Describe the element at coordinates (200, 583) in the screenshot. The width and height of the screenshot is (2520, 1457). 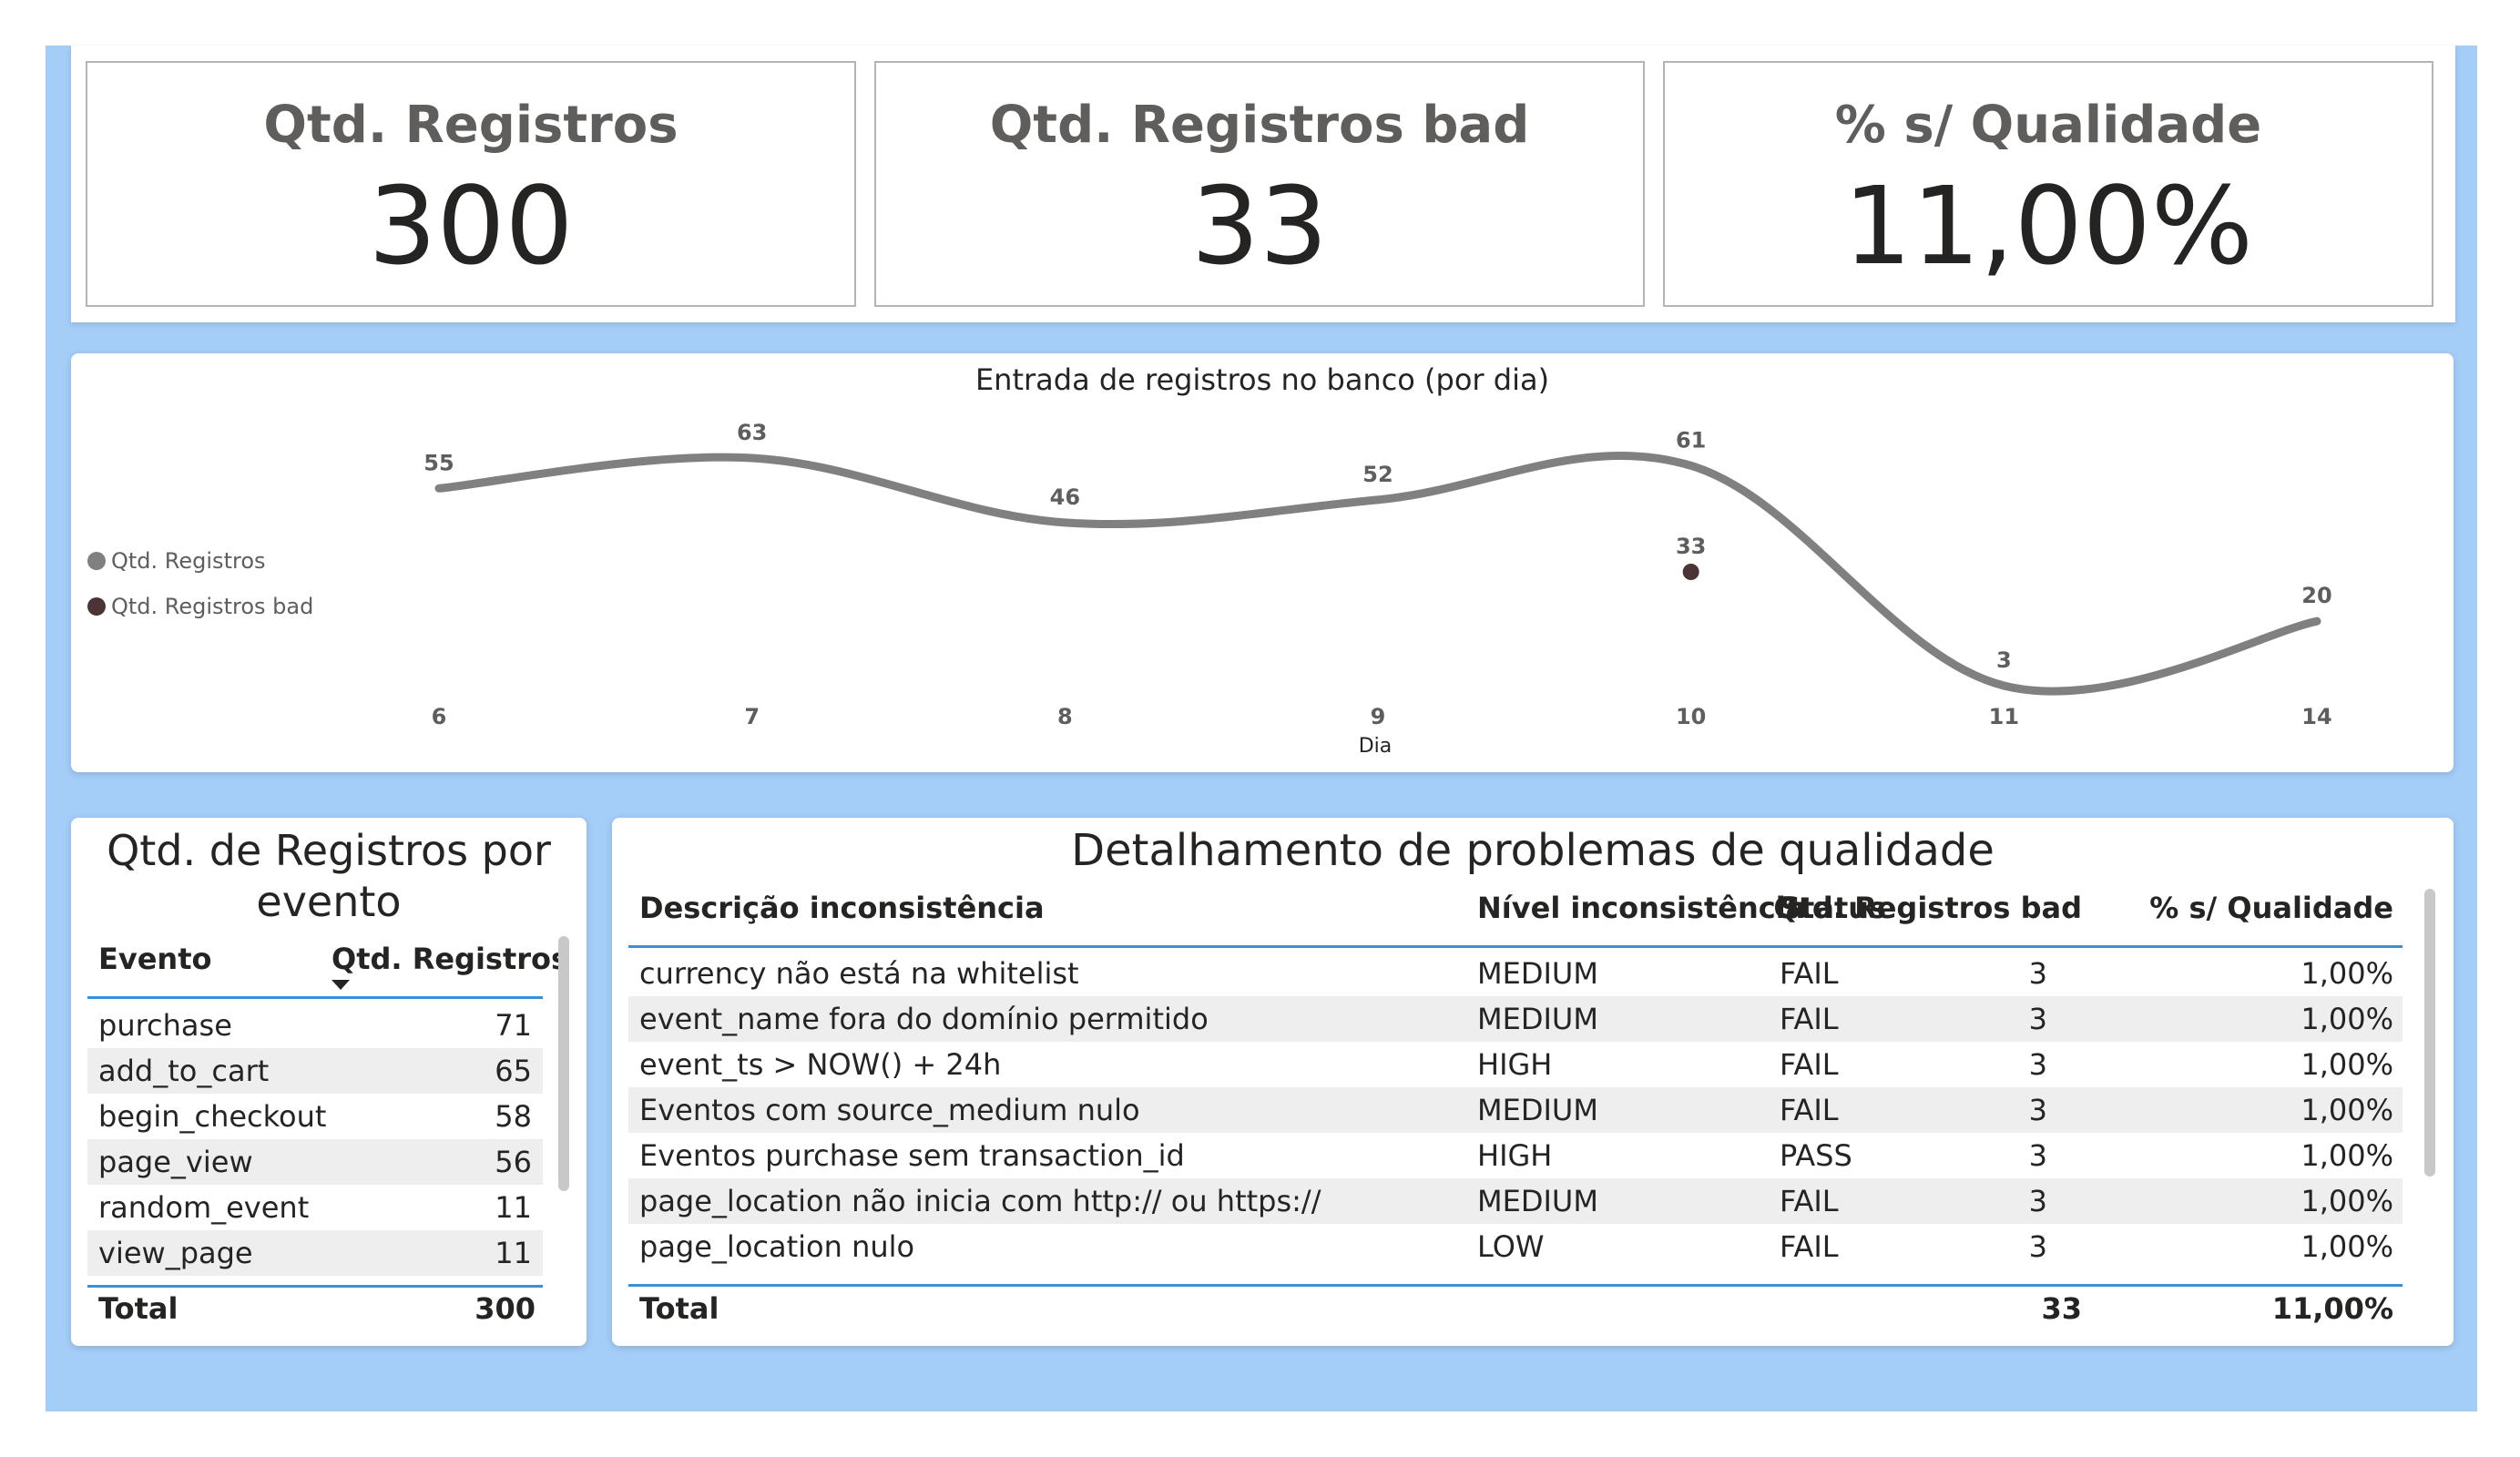
I see `chart-legend: Qtd. Registros Qtd. Registros bad` at that location.